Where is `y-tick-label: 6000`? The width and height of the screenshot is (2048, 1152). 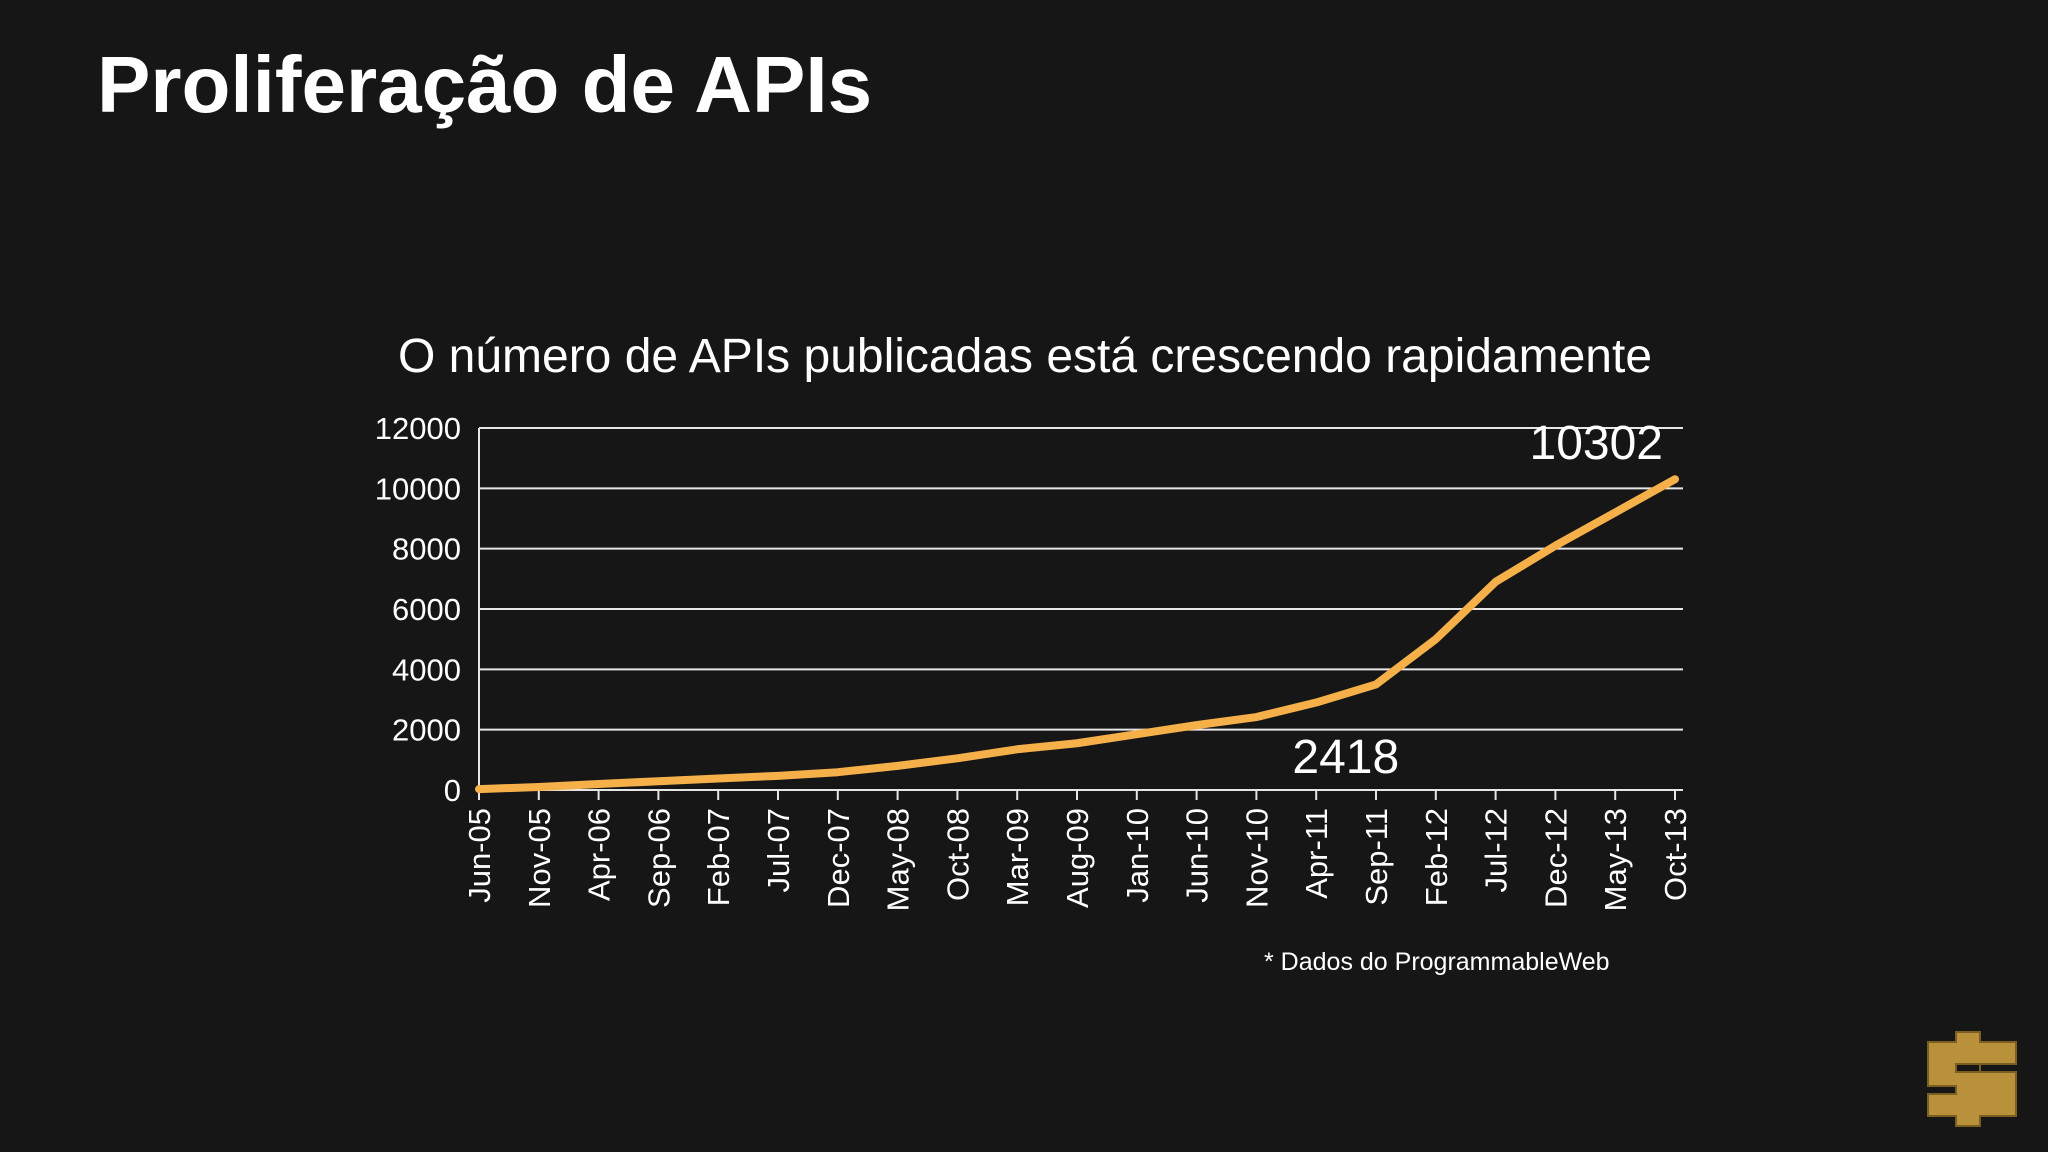 y-tick-label: 6000 is located at coordinates (426, 609).